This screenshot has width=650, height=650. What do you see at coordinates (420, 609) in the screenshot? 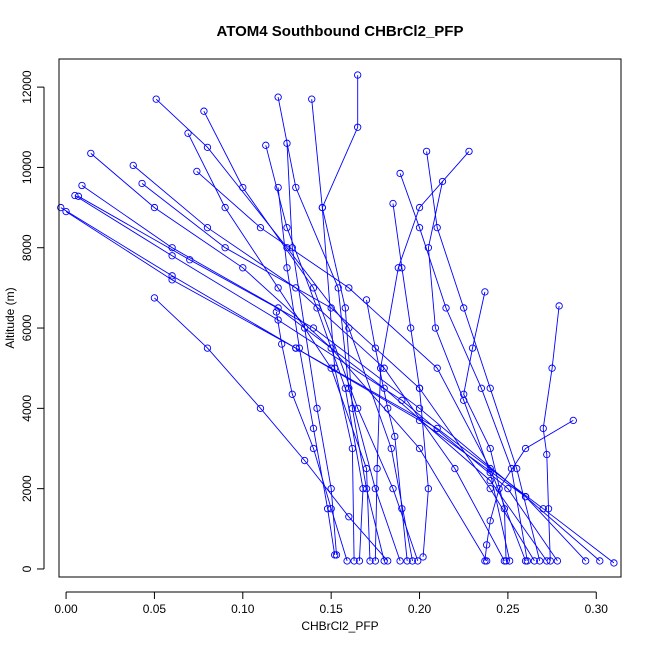
I see `x-tick-label: 0.20` at bounding box center [420, 609].